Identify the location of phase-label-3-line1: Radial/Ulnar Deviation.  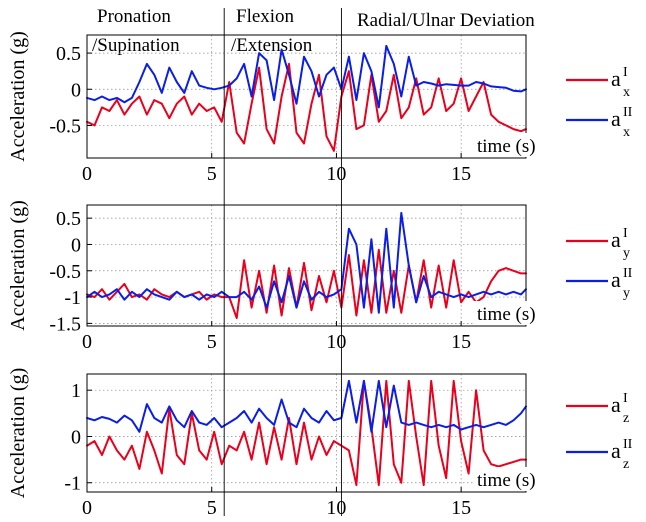
(446, 20).